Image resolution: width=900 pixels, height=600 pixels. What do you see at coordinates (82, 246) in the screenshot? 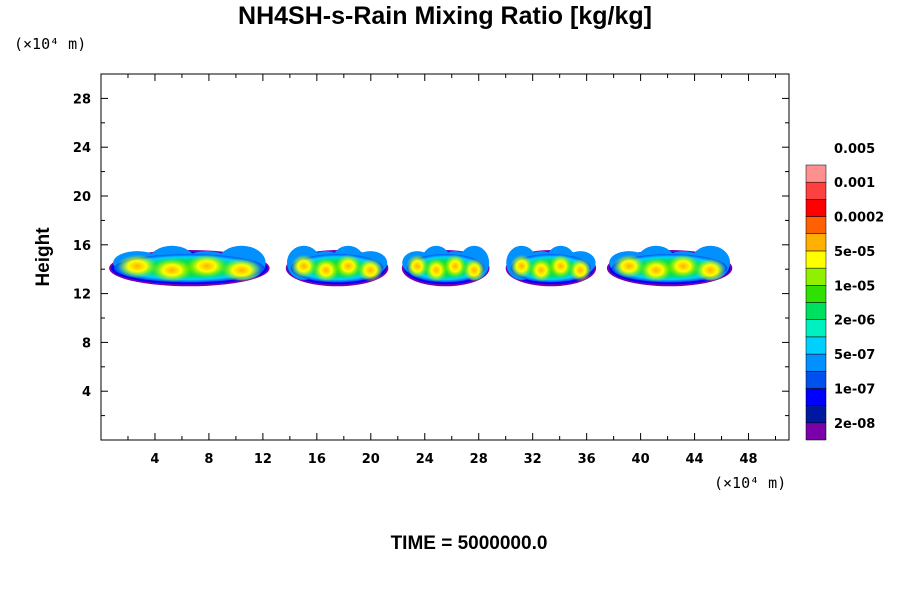
I see `y-tick-label: 16` at bounding box center [82, 246].